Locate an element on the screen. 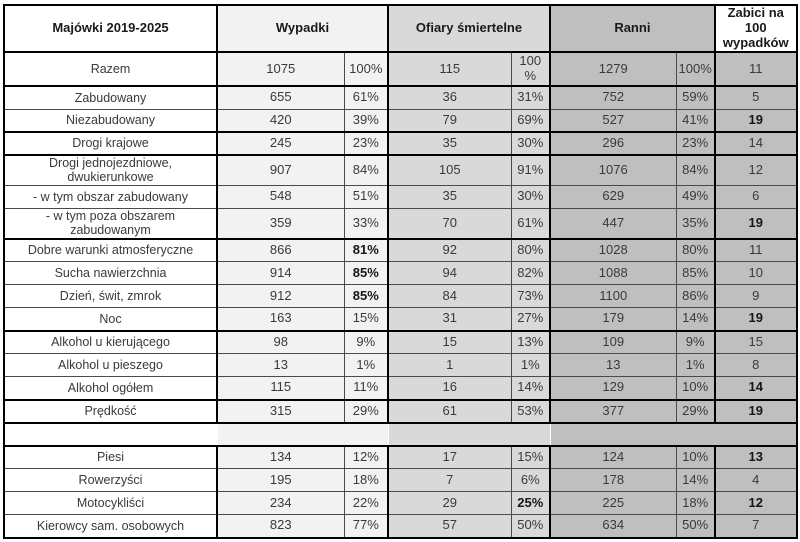 The height and width of the screenshot is (542, 800). row-label: Drogi krajowe is located at coordinates (110, 143).